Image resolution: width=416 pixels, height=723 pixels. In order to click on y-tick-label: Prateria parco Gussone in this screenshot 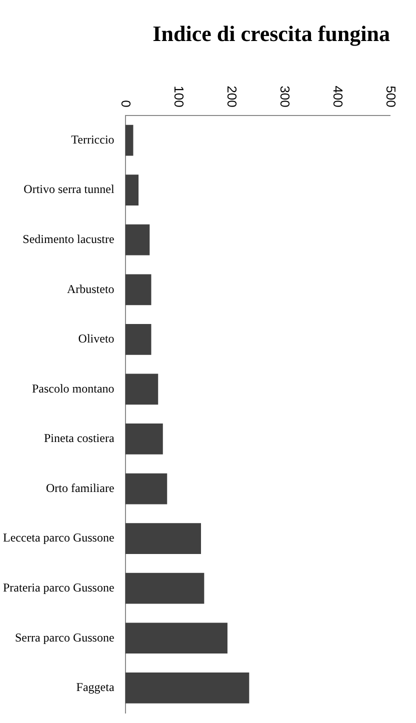, I will do `click(58, 587)`.